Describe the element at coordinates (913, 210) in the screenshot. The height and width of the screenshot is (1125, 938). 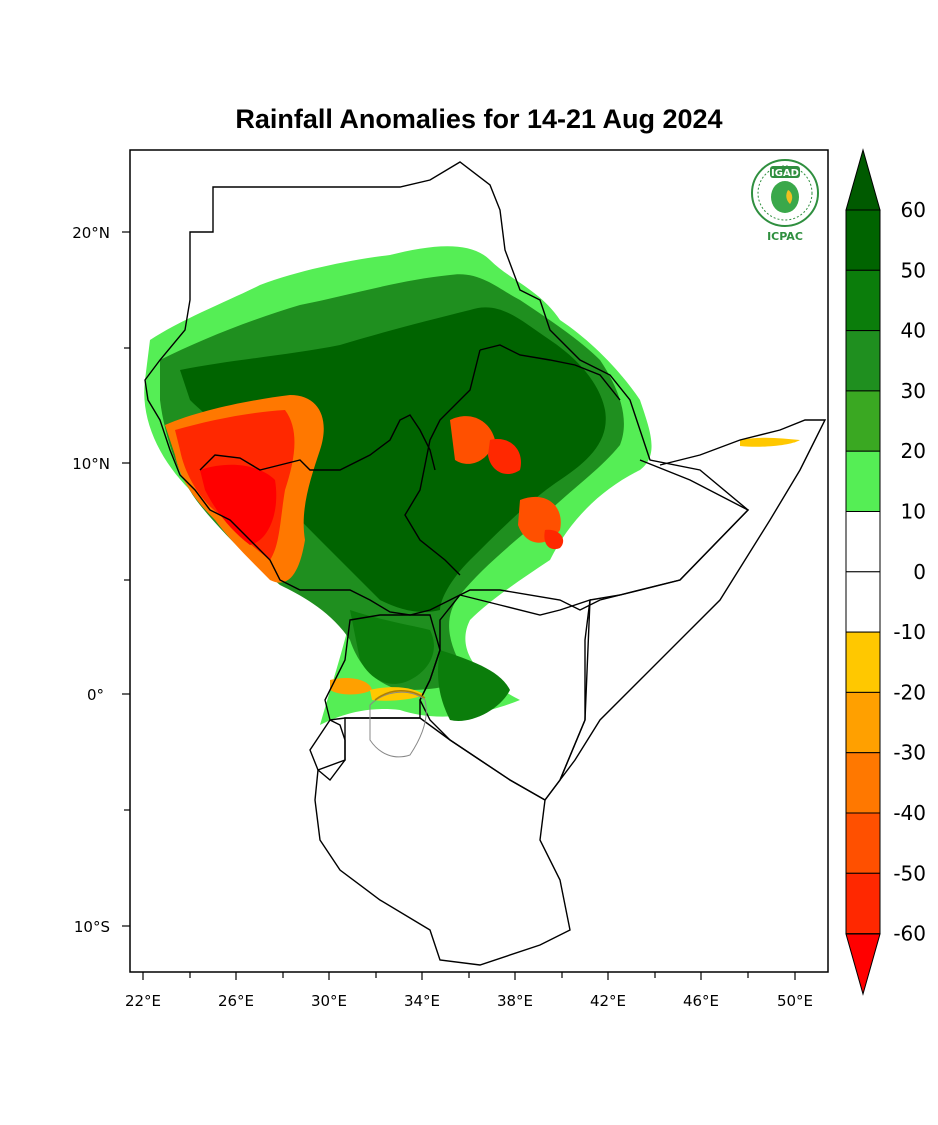
I see `colorbar-label: 60` at that location.